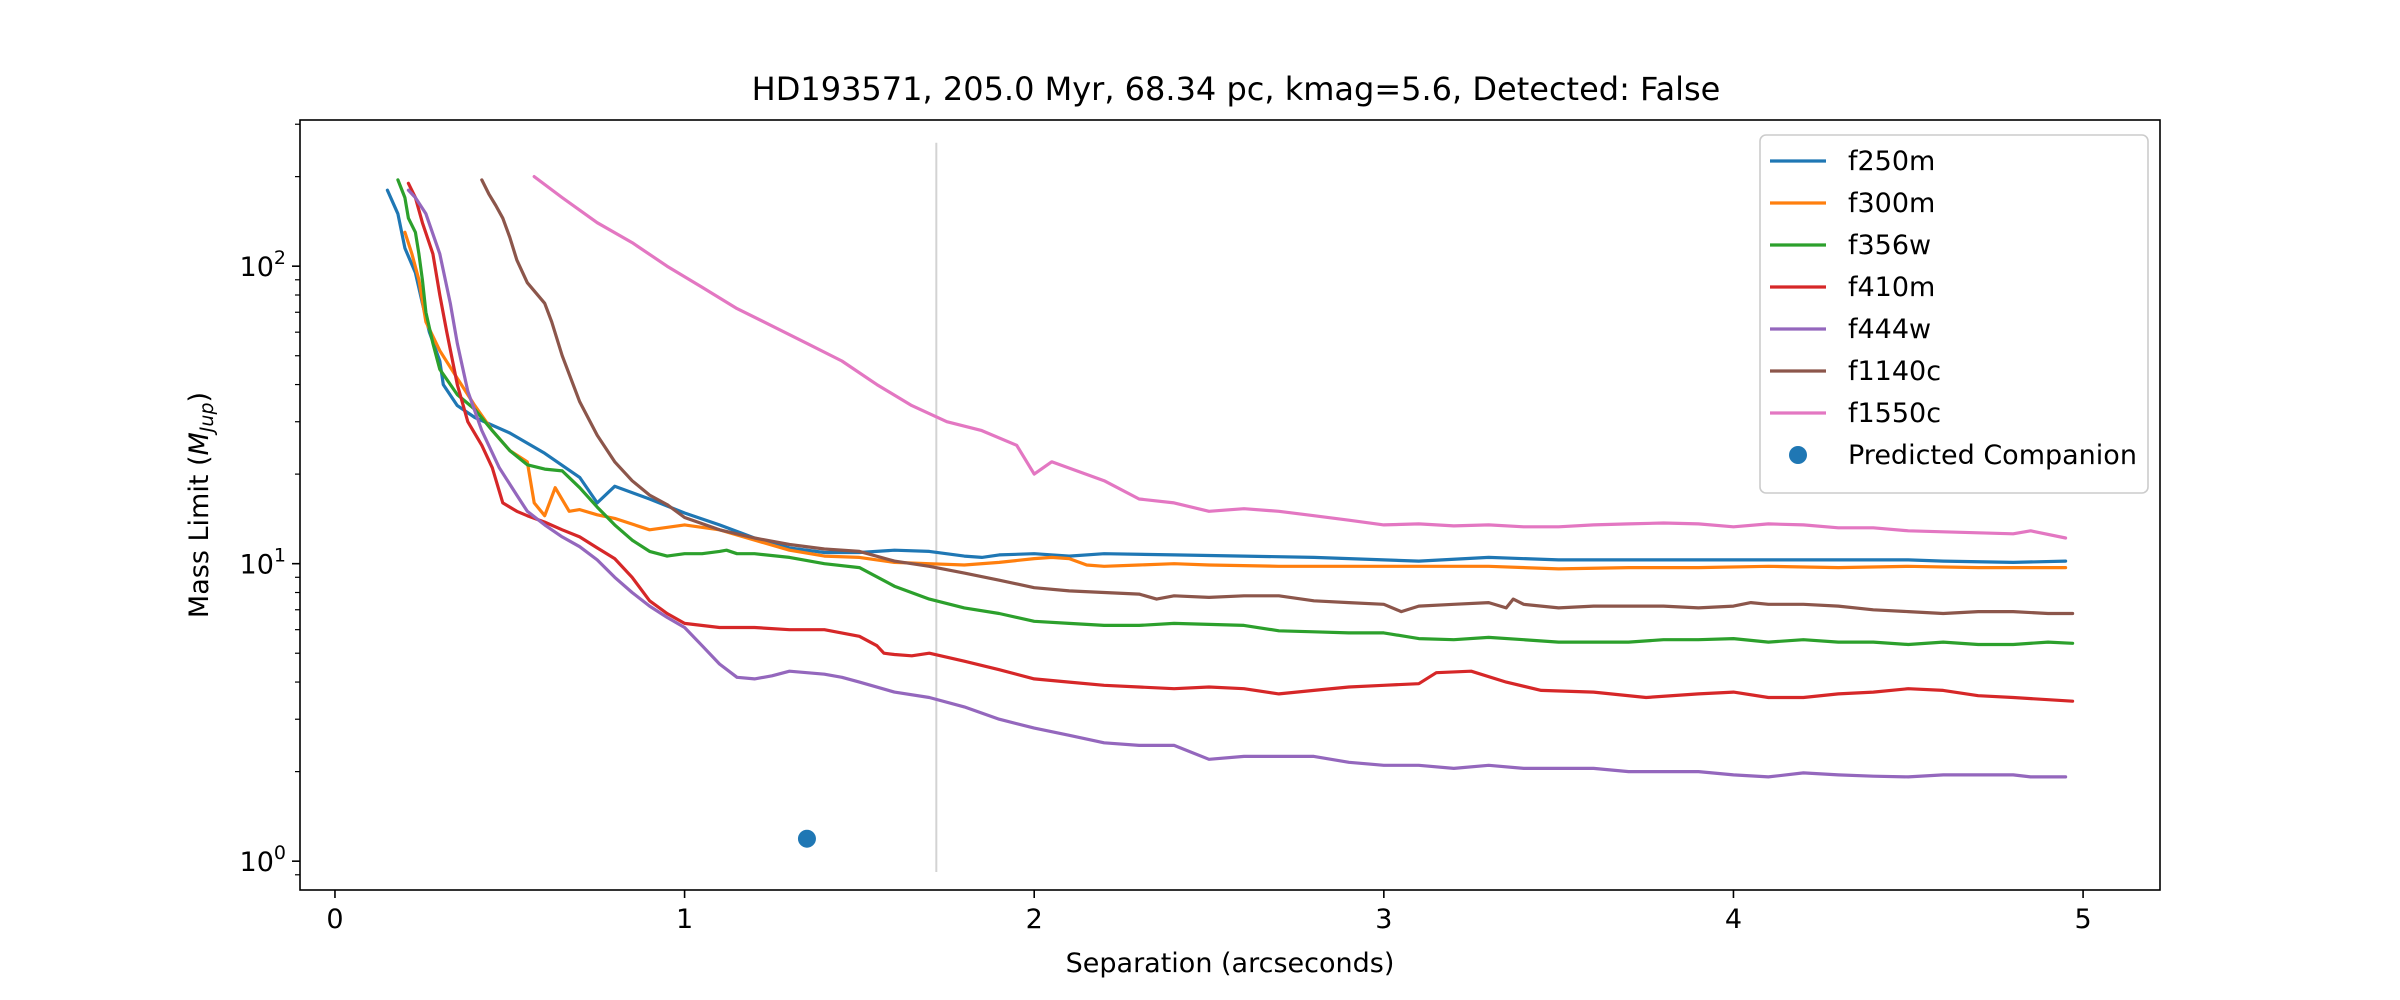  I want to click on x-tick-label: 0, so click(334, 919).